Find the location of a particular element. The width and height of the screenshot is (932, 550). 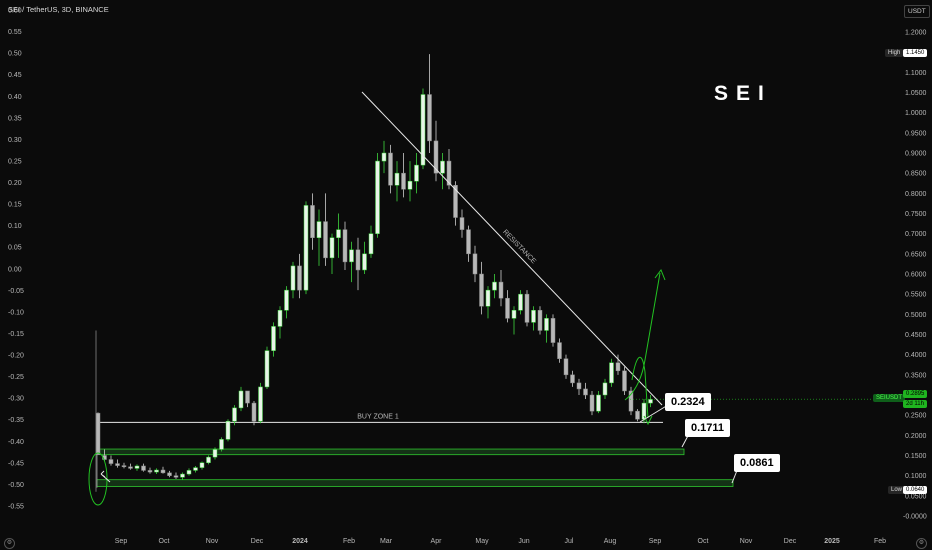

right-axis-tick: 0.1000 is located at coordinates (916, 476).